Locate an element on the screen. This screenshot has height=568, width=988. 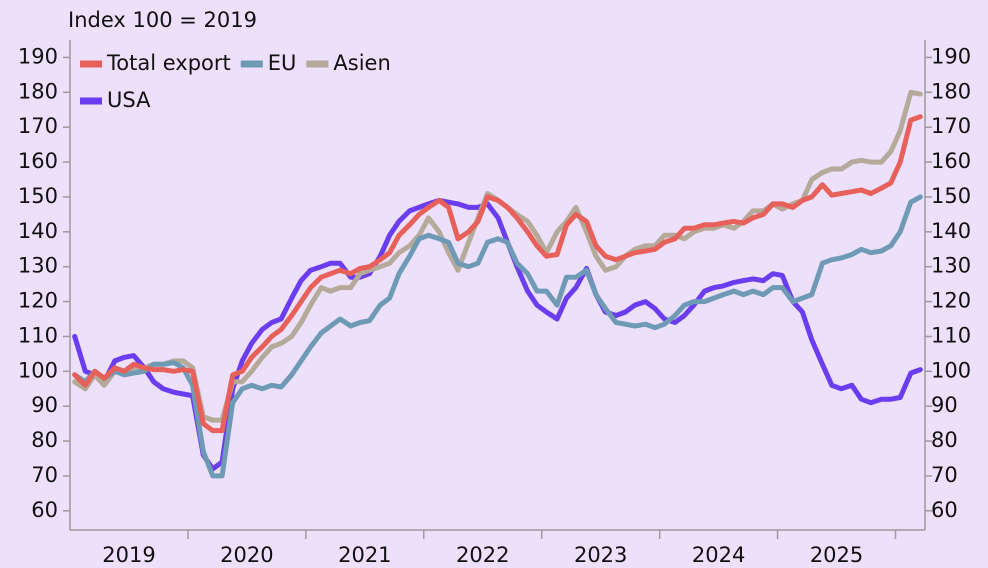
x-tick-label: 2025 is located at coordinates (836, 555).